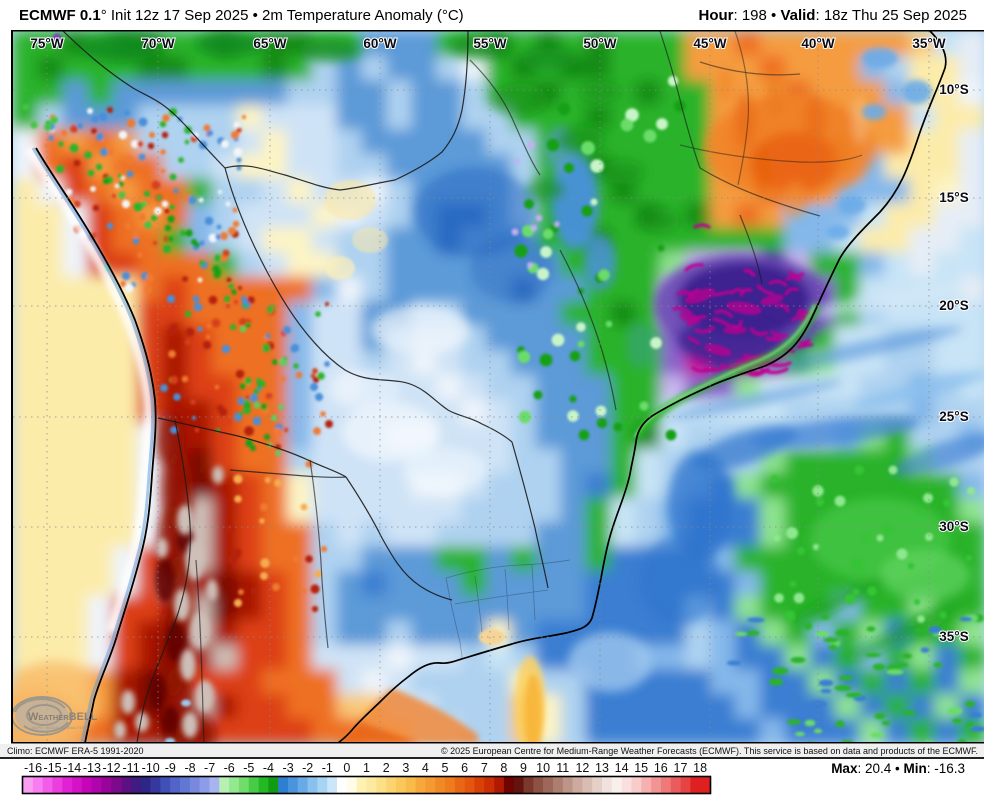 This screenshot has height=808, width=984. Describe the element at coordinates (641, 768) in the screenshot. I see `svg-text: 15` at that location.